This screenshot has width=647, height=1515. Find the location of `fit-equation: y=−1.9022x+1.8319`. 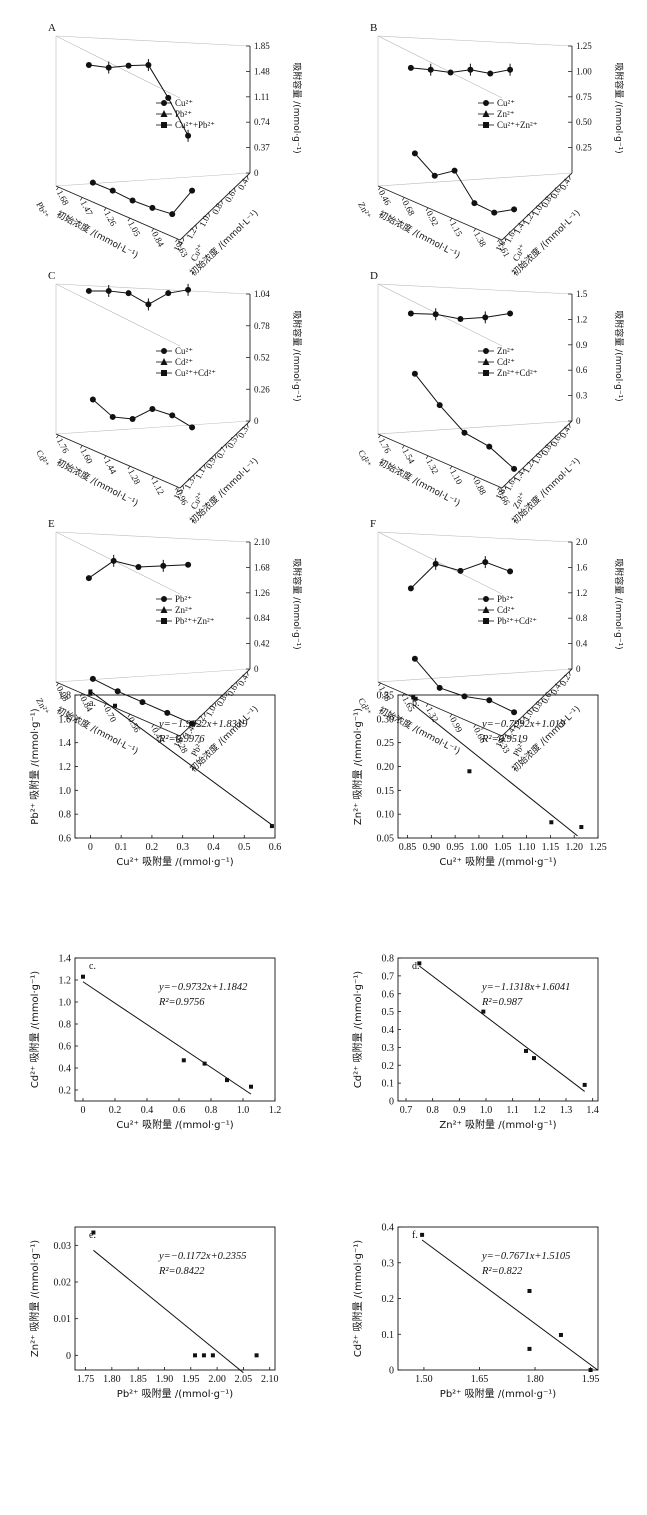

fit-equation: y=−1.9022x+1.8319 is located at coordinates (203, 724).